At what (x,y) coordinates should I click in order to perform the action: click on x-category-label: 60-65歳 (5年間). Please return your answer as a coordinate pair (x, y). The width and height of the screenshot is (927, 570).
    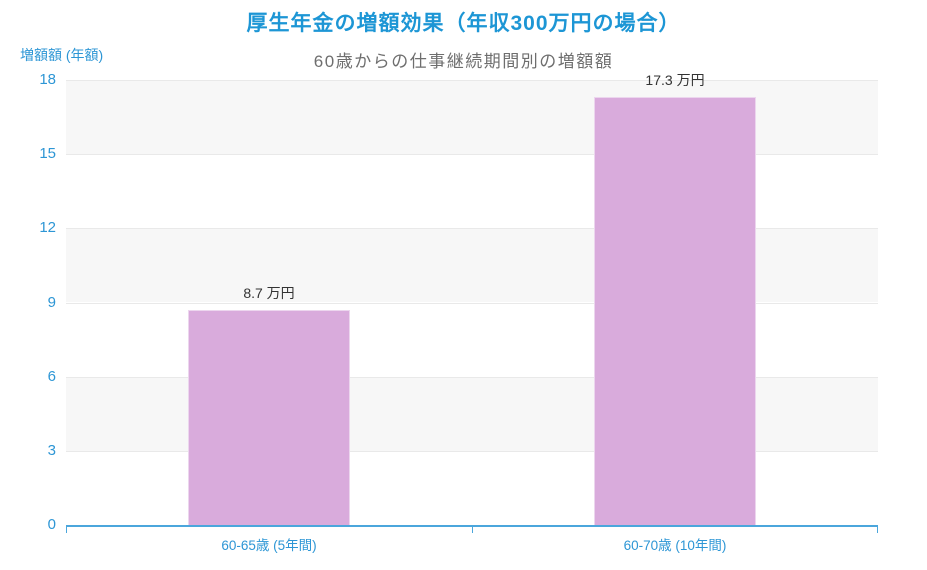
    Looking at the image, I should click on (269, 545).